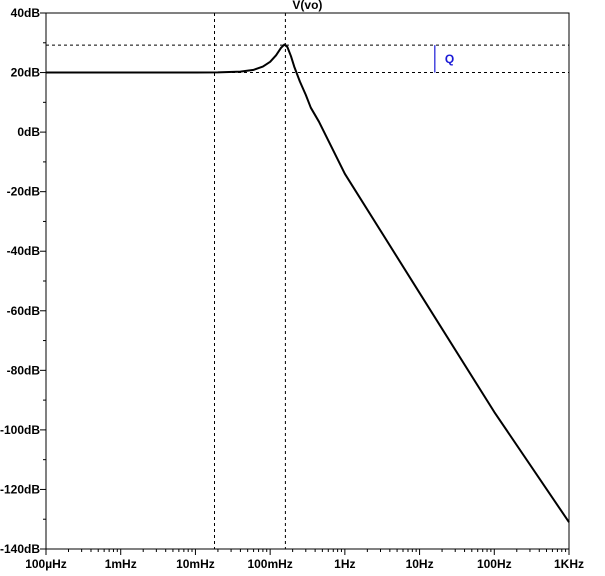 The image size is (605, 576). I want to click on y-tick-label: -100dB, so click(20, 430).